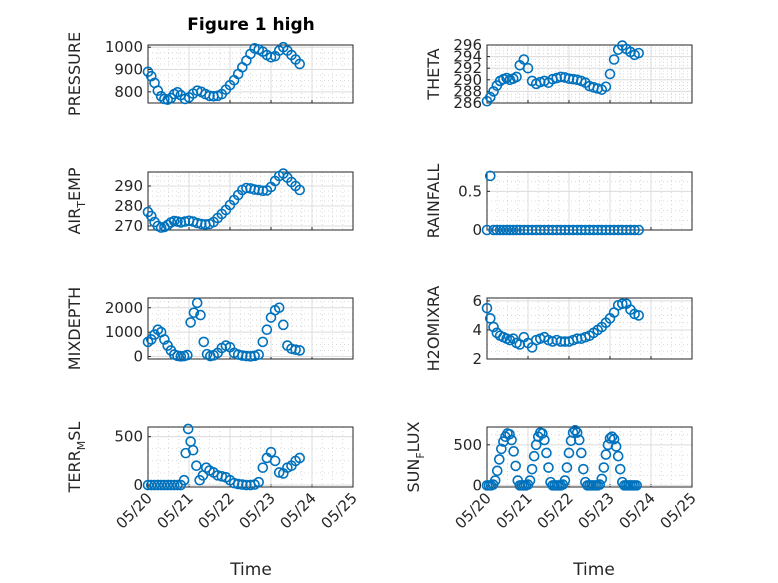 This screenshot has width=778, height=583. Describe the element at coordinates (596, 510) in the screenshot. I see `x-tick-label: 05/23` at that location.